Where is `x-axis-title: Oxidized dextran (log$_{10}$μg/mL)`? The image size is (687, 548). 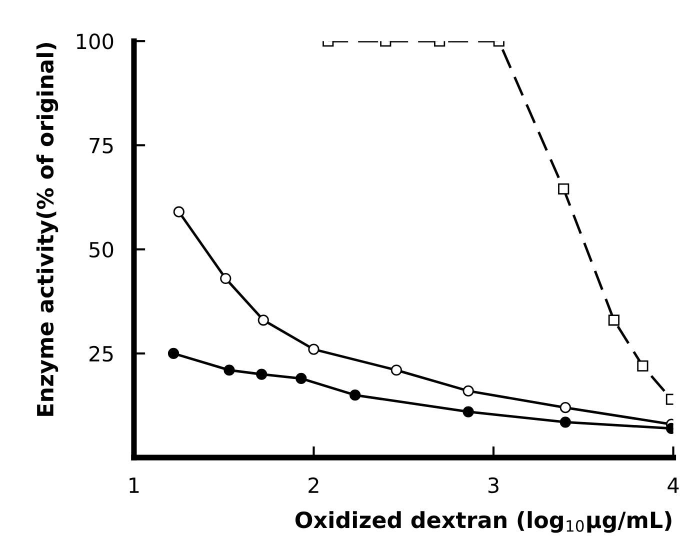
x-axis-title: Oxidized dextran (log$_{10}$μg/mL) is located at coordinates (483, 522).